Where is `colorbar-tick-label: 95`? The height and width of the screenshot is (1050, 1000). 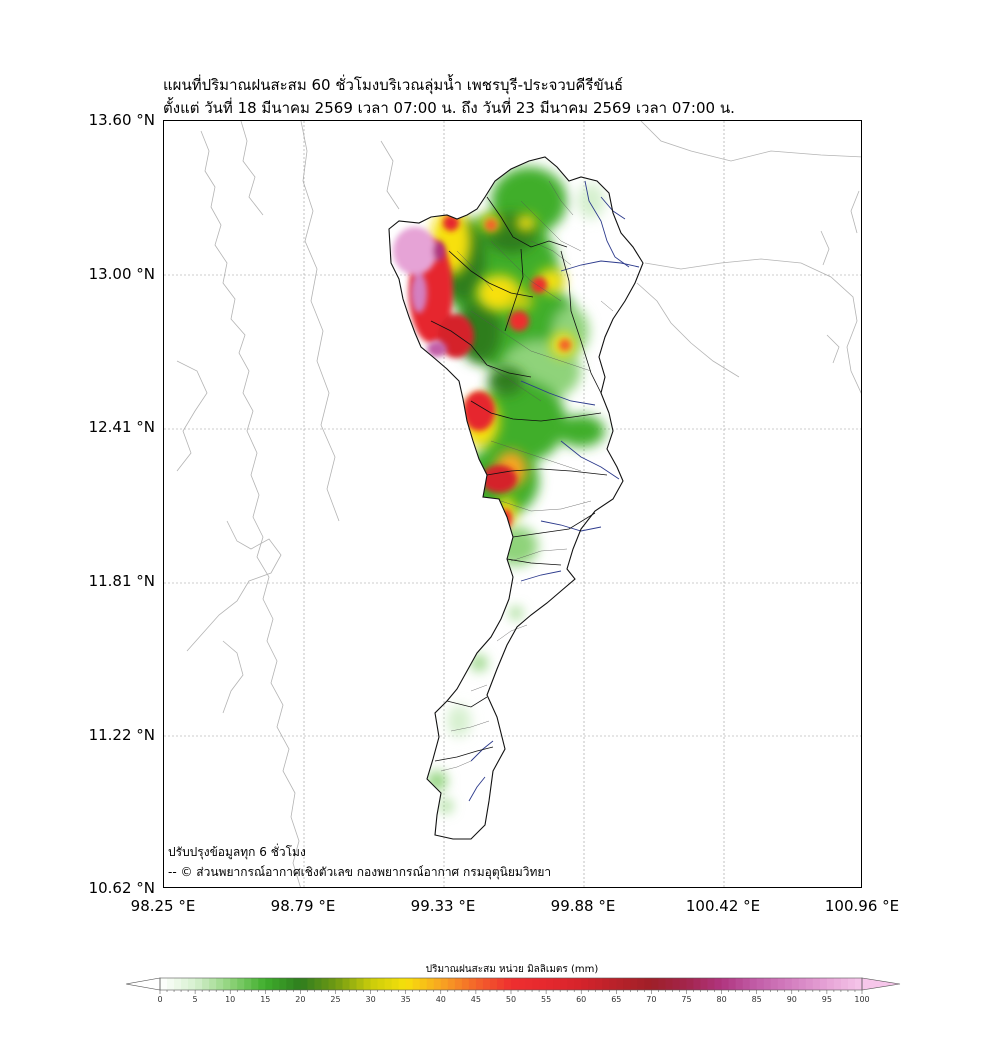
colorbar-tick-label: 95 is located at coordinates (826, 999).